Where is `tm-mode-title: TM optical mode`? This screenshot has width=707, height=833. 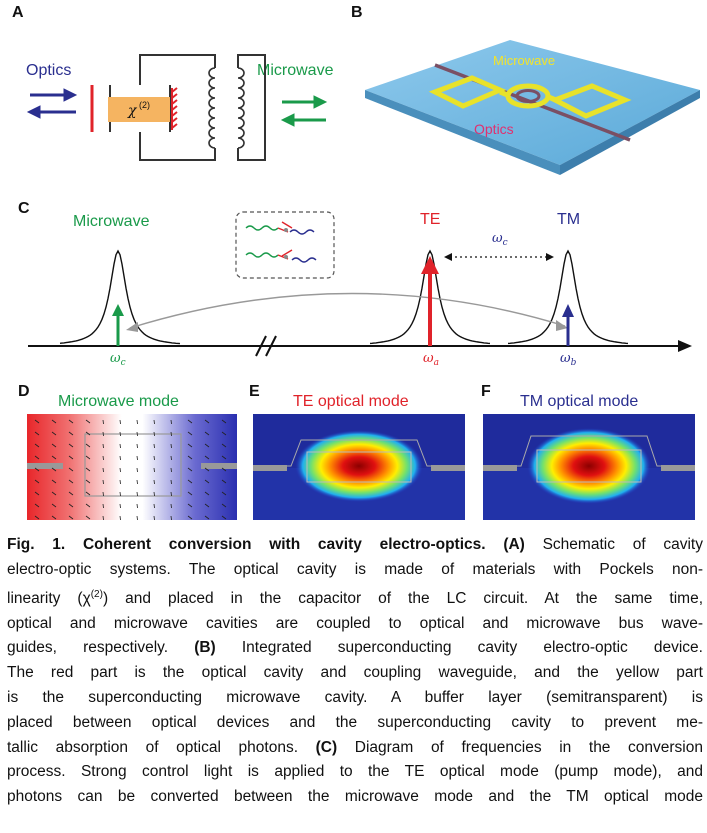 tm-mode-title: TM optical mode is located at coordinates (579, 401).